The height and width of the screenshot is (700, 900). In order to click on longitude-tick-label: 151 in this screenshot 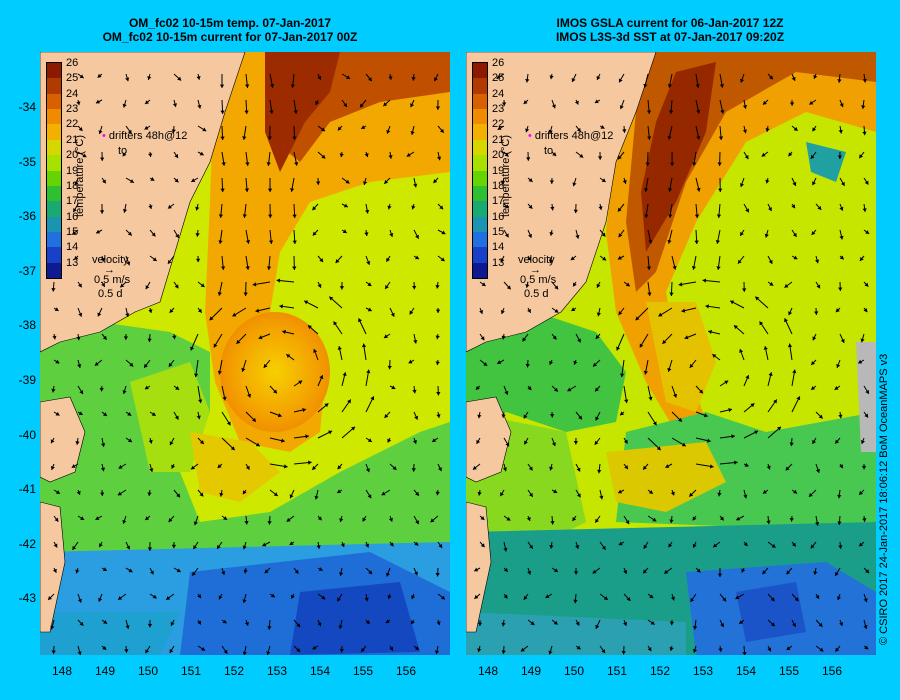, I will do `click(617, 671)`.